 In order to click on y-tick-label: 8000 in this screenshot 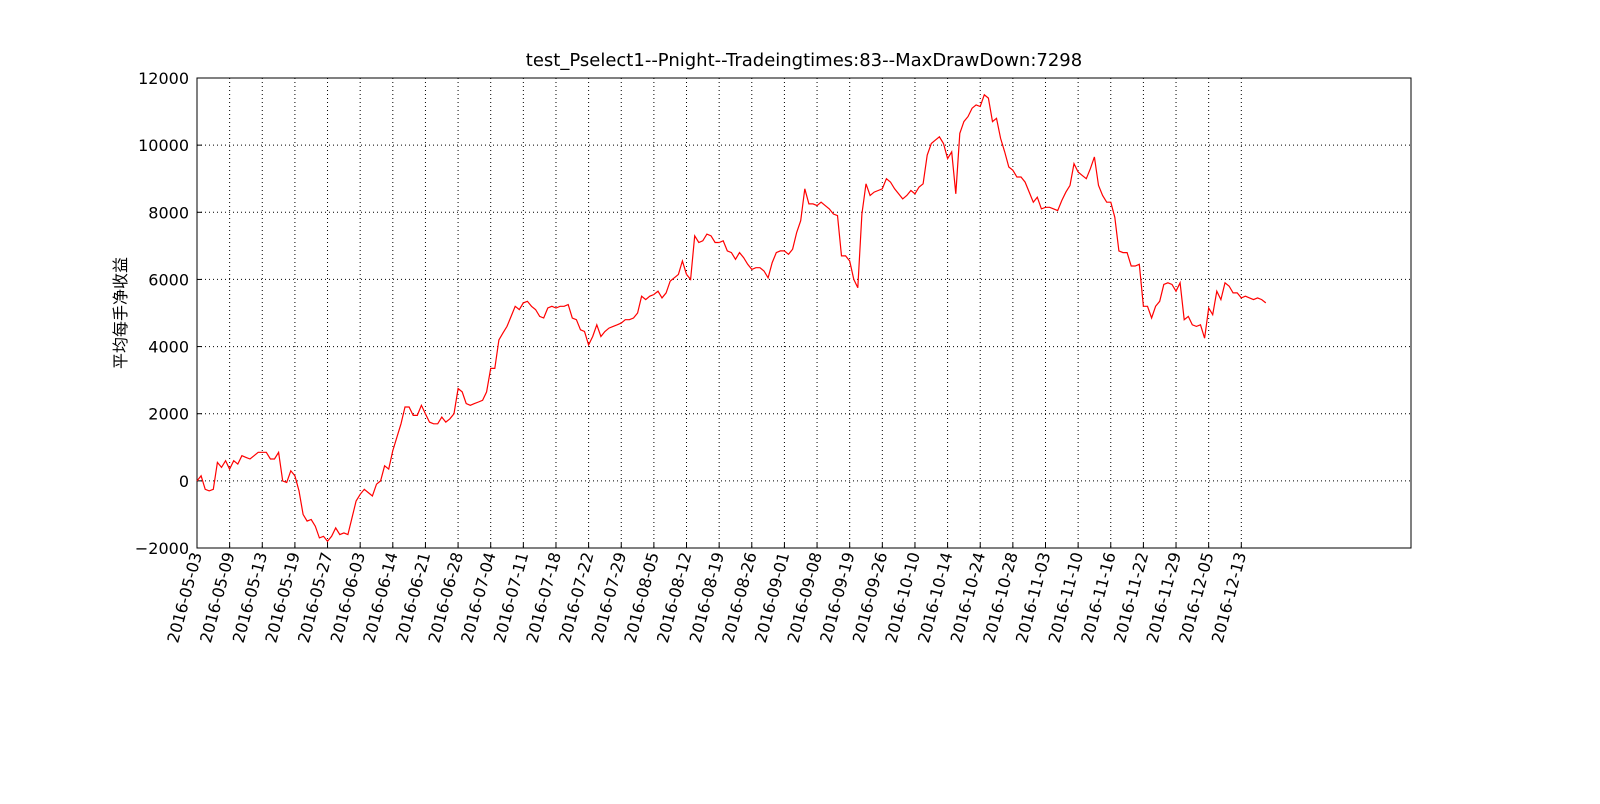, I will do `click(168, 212)`.